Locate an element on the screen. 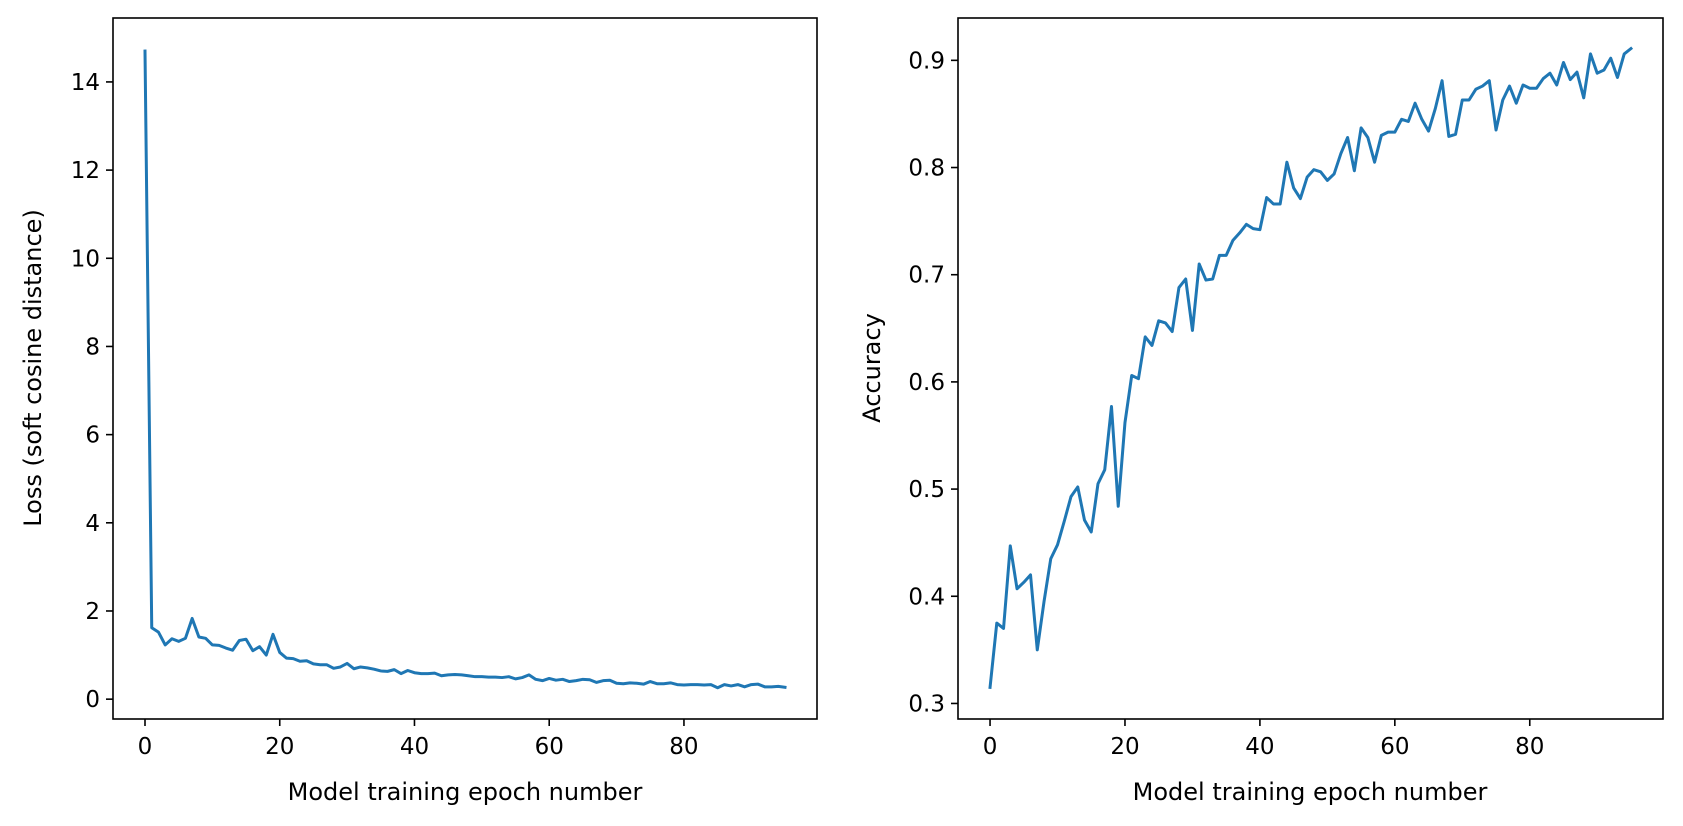 The image size is (1683, 826). loss-y-tick-label: 4 is located at coordinates (92, 524).